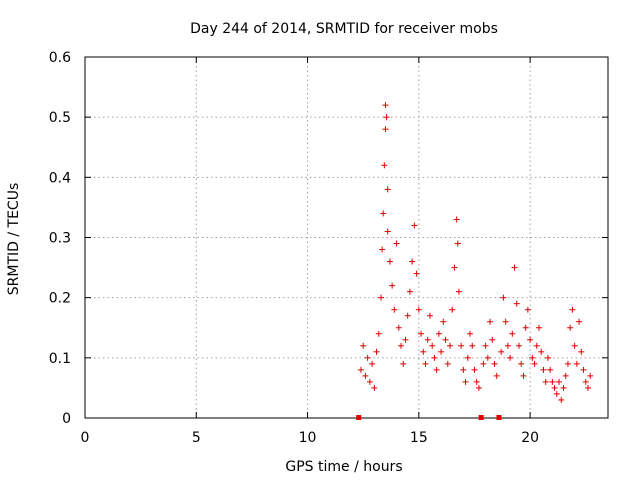 The height and width of the screenshot is (480, 640). What do you see at coordinates (60, 359) in the screenshot?
I see `y-tick-label: 0.1` at bounding box center [60, 359].